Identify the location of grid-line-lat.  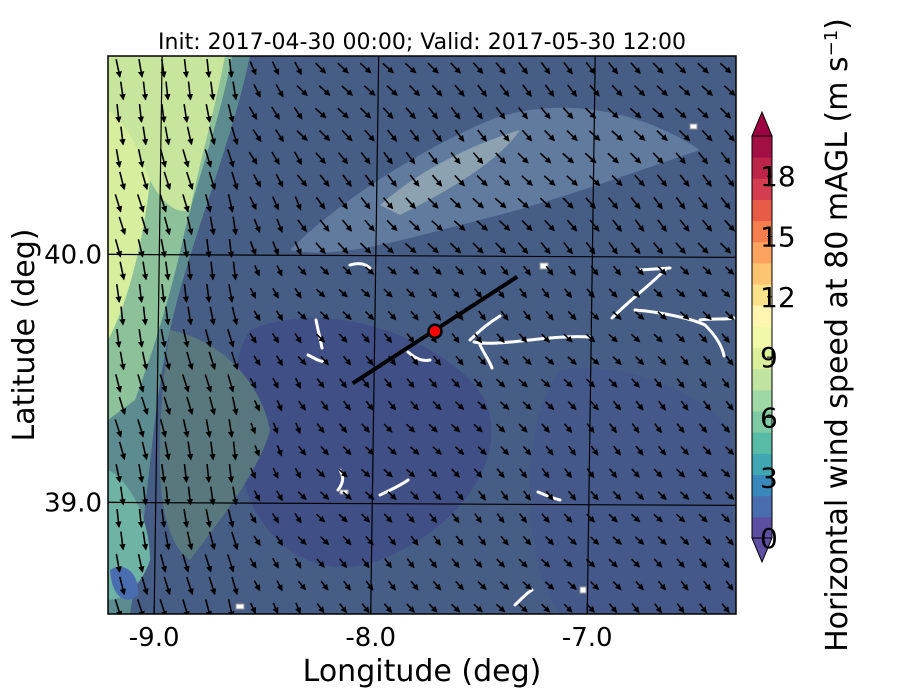
(422, 255).